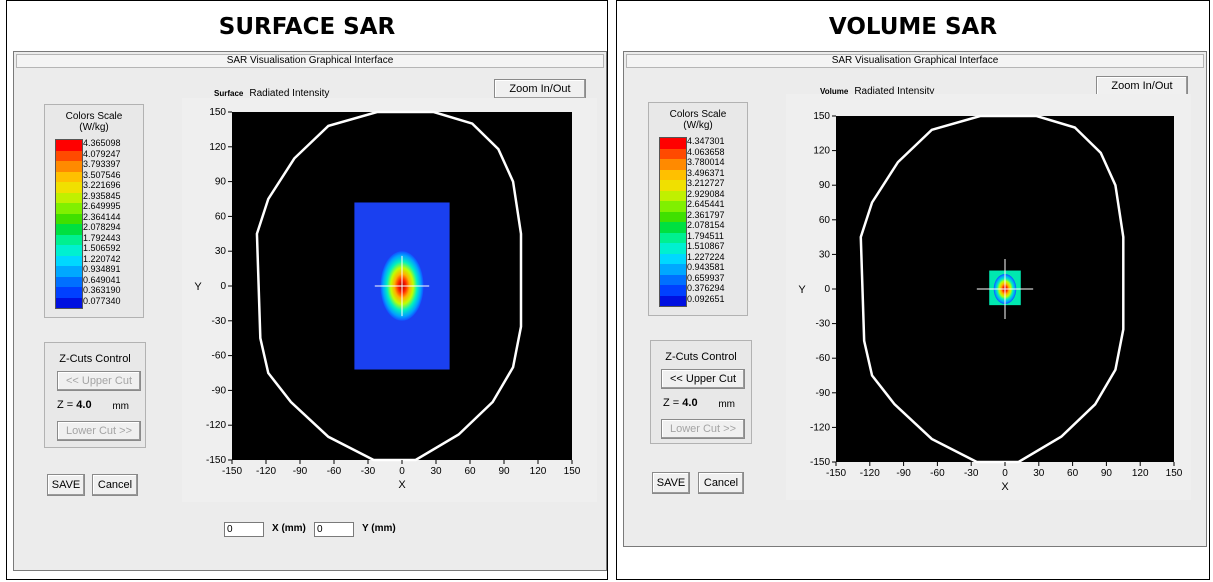 This screenshot has height=582, width=1213. Describe the element at coordinates (102, 164) in the screenshot. I see `scale-value: 3.793397` at that location.